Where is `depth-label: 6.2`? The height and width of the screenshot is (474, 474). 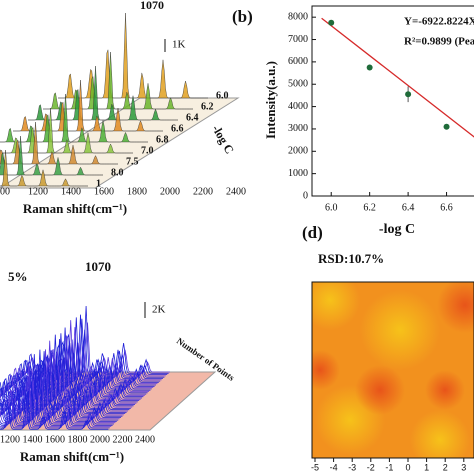 depth-label: 6.2 is located at coordinates (207, 106).